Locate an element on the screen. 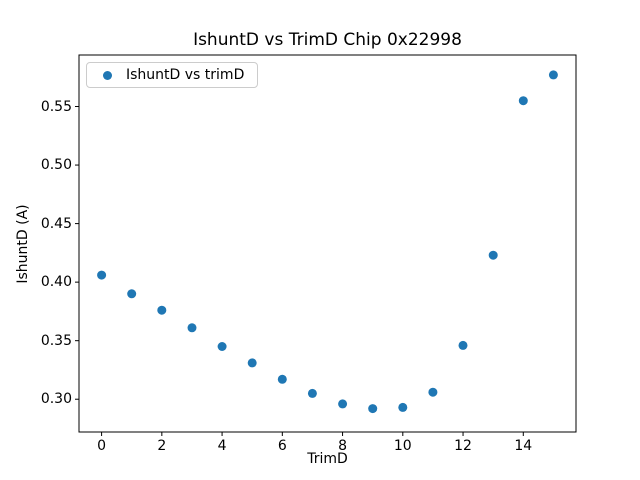 The width and height of the screenshot is (640, 480). legend-marker-dot-icon is located at coordinates (107, 75).